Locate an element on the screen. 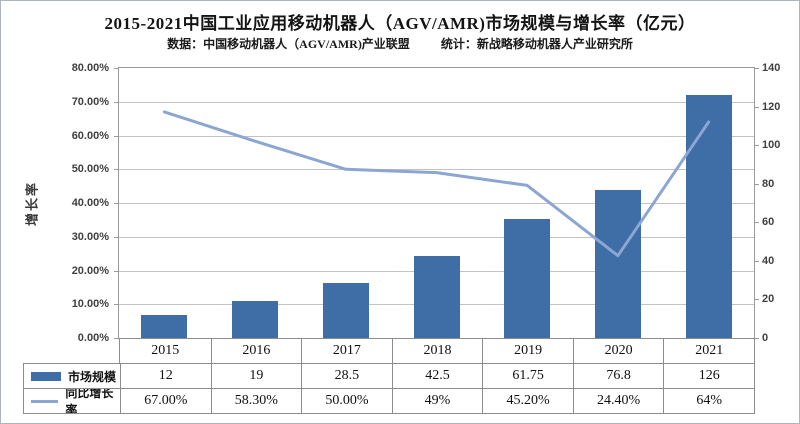  left-axis-tick-label: 10.00% is located at coordinates (90, 304).